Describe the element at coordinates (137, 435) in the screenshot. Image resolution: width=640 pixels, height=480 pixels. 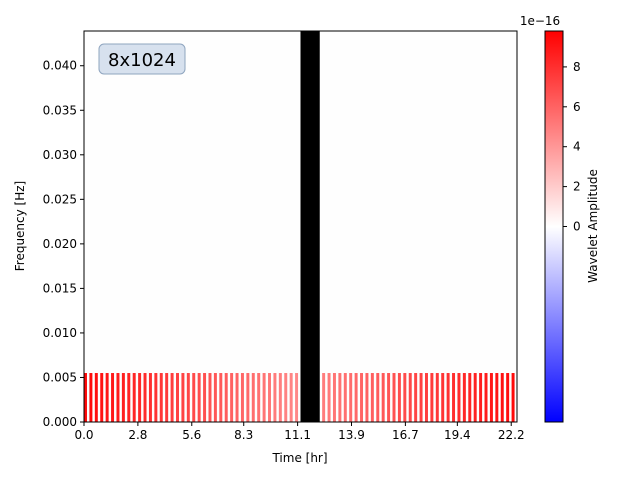
I see `x-tick-label: 2.8` at that location.